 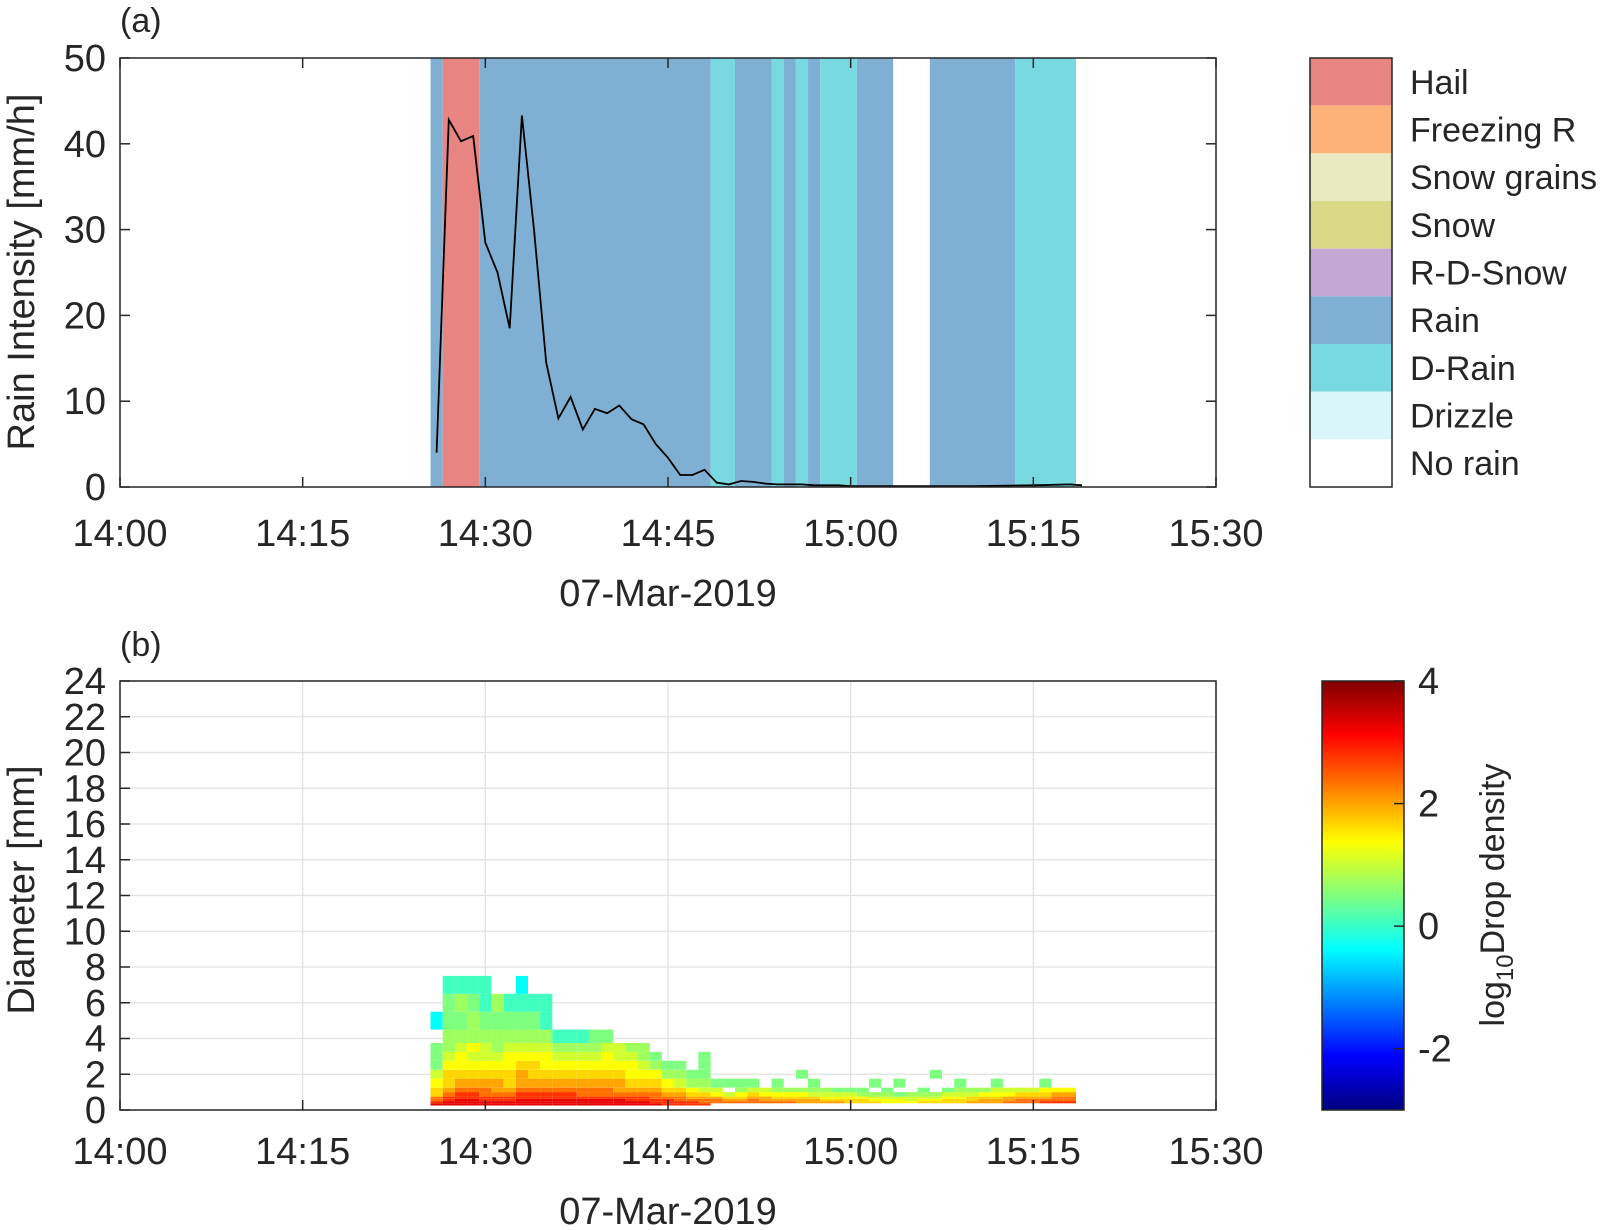 What do you see at coordinates (1428, 682) in the screenshot?
I see `colorbar-tick-label-3: 4` at bounding box center [1428, 682].